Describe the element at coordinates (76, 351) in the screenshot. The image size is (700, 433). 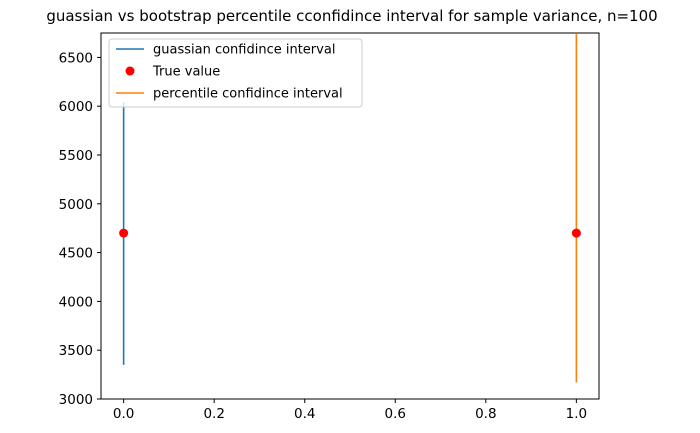
I see `y-tick-label: 3500` at that location.